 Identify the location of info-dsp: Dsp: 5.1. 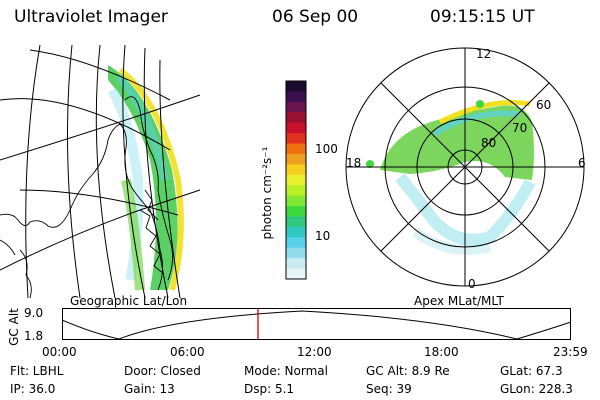
(269, 389).